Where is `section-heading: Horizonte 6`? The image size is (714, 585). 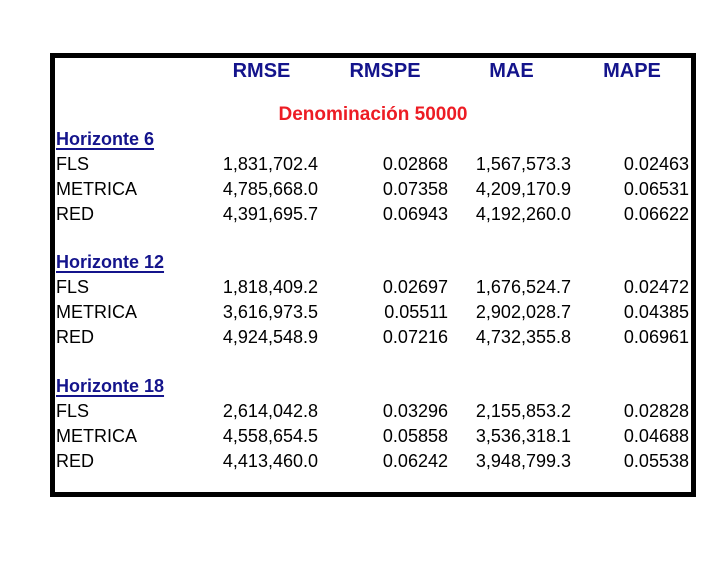
section-heading: Horizonte 6 is located at coordinates (105, 139).